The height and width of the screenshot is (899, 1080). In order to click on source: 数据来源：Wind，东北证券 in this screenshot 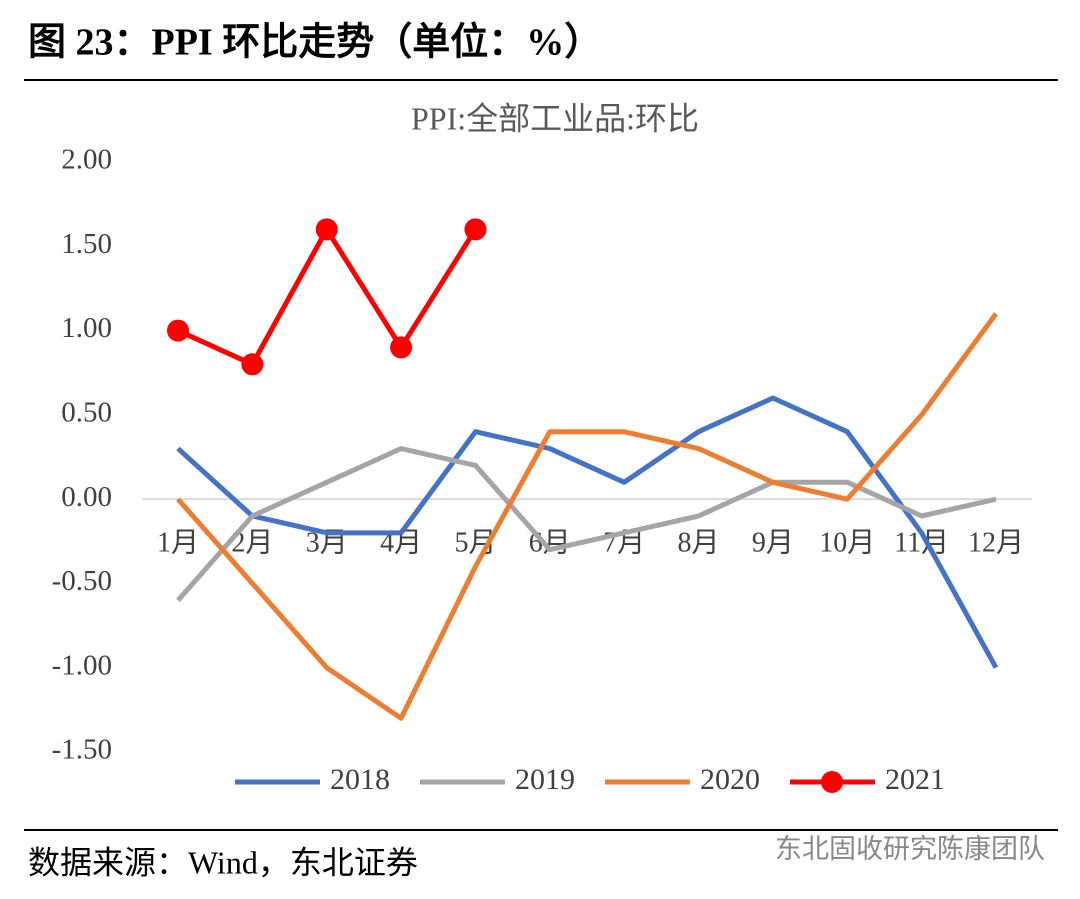, I will do `click(223, 862)`.